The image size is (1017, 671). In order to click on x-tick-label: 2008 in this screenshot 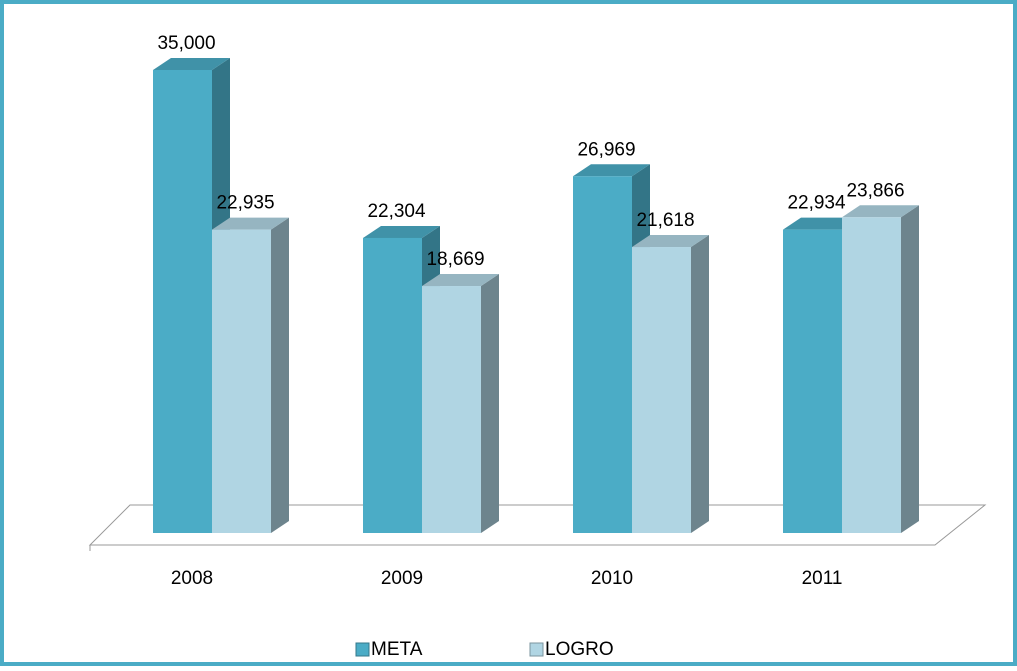, I will do `click(192, 578)`.